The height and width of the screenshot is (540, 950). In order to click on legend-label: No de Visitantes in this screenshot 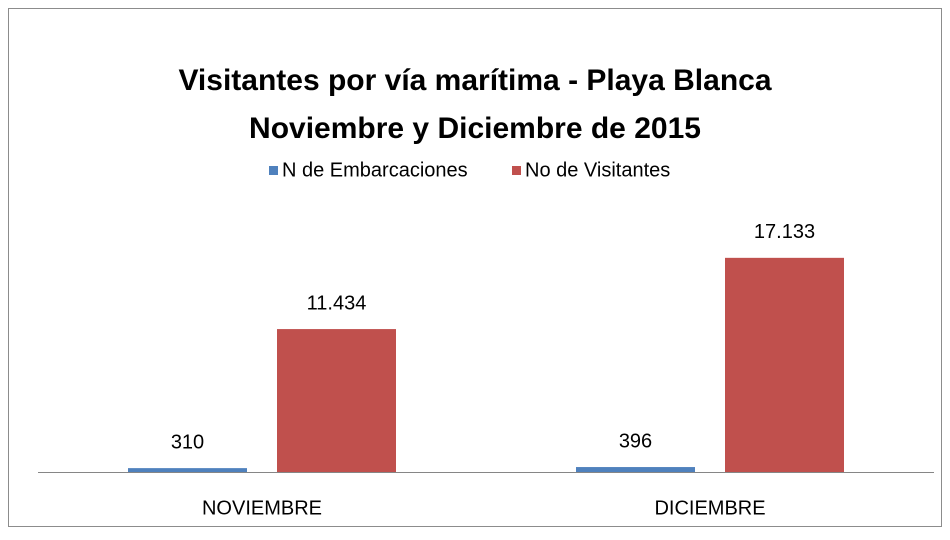, I will do `click(597, 170)`.